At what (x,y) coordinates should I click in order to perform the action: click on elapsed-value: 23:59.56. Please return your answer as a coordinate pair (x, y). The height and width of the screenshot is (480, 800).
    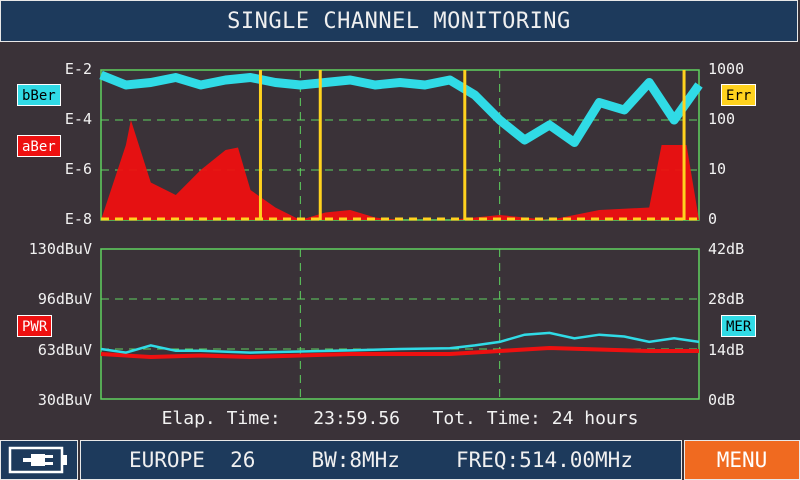
    Looking at the image, I should click on (356, 418).